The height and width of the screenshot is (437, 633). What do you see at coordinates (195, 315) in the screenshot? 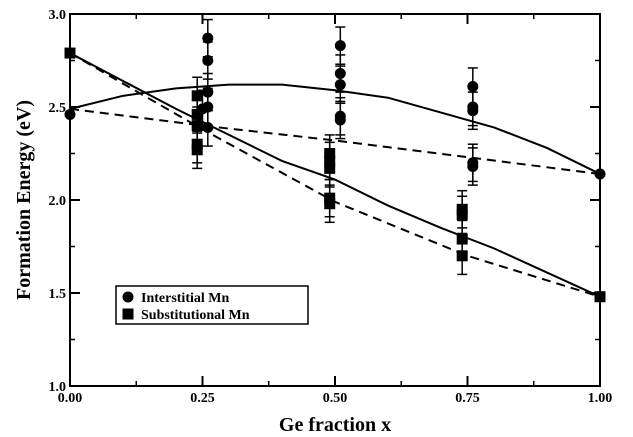
I see `legend-label-substitutional: Substitutional Mn` at bounding box center [195, 315].